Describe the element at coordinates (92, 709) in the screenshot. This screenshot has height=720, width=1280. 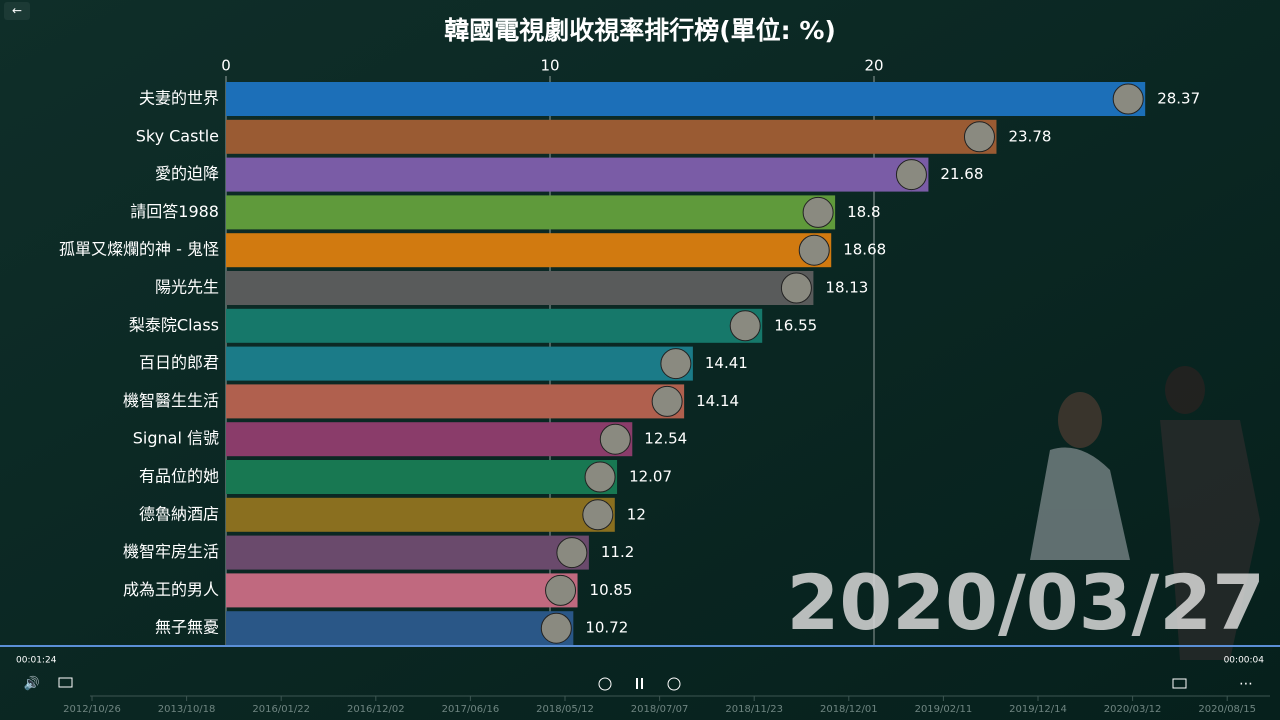
I see `timeline-label: 2012/10/26` at that location.